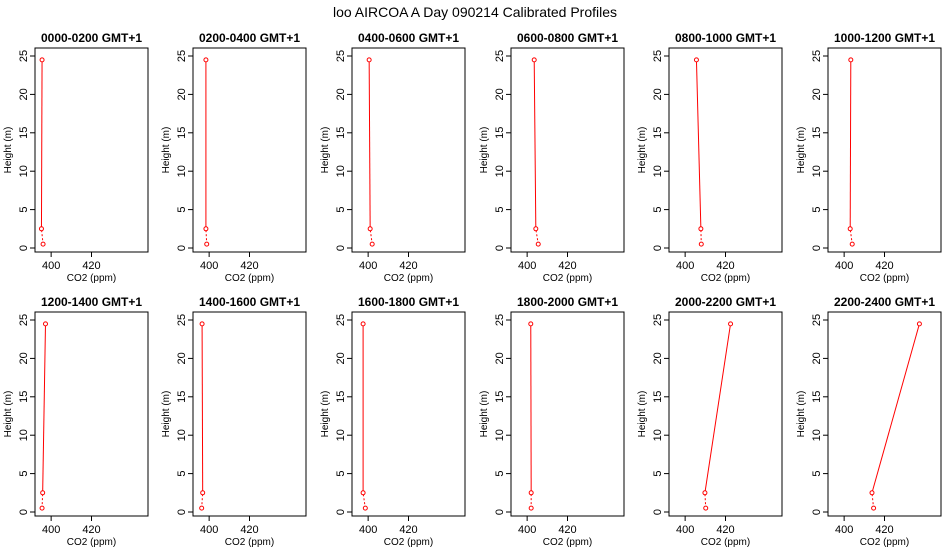  I want to click on panel-title: 1400-1600 GMT+1, so click(249, 302).